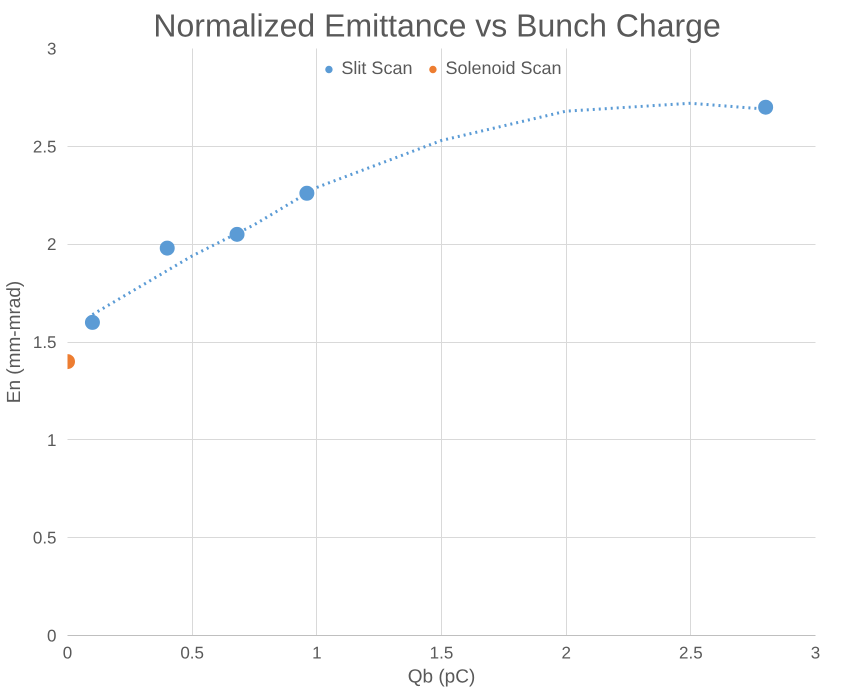 The image size is (851, 697). I want to click on y-tick-label: 3, so click(52, 49).